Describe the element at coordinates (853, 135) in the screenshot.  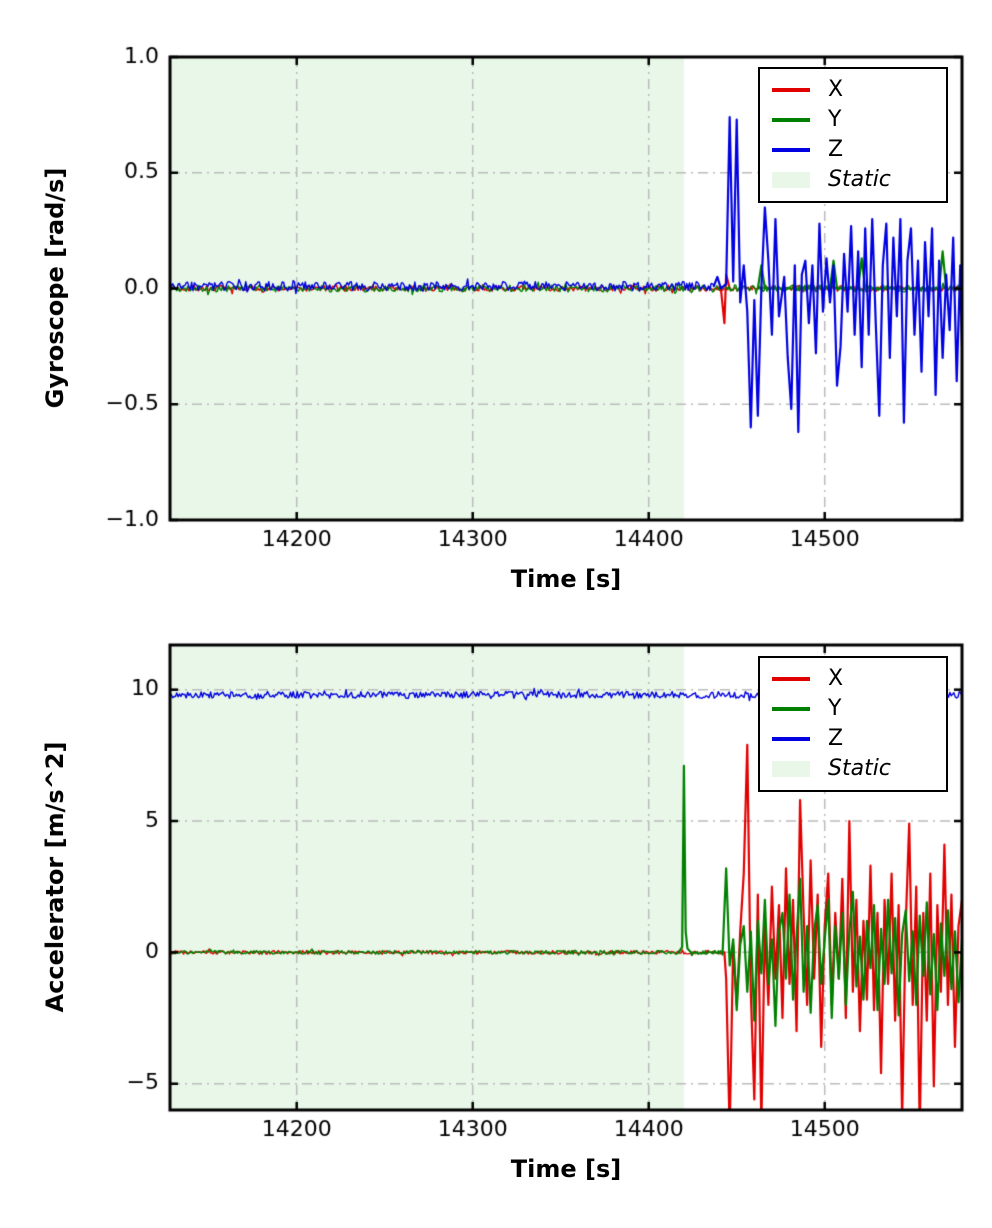
I see `gyroscope-legend: X Y Z Static` at that location.